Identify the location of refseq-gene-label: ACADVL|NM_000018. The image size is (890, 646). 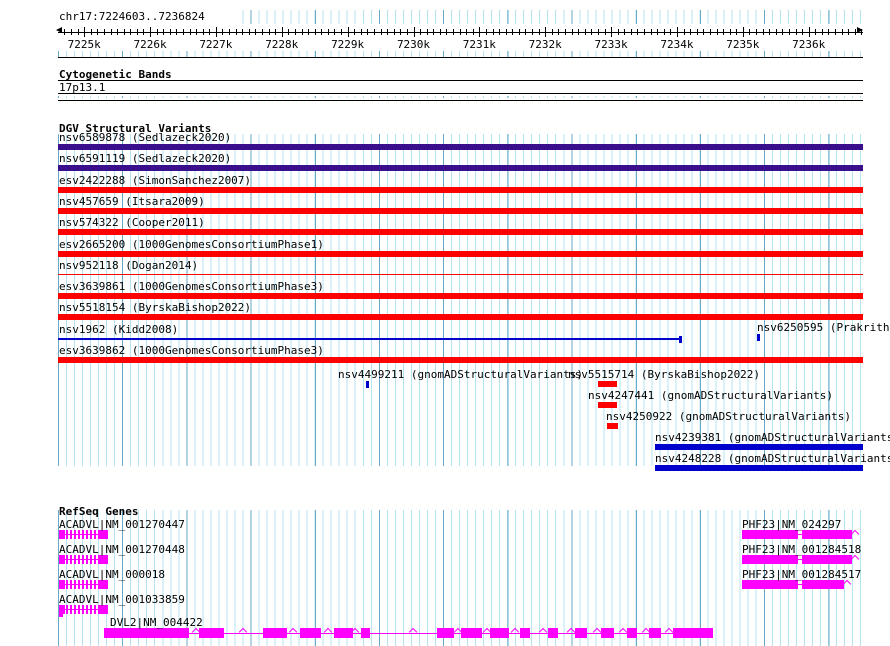
(112, 574).